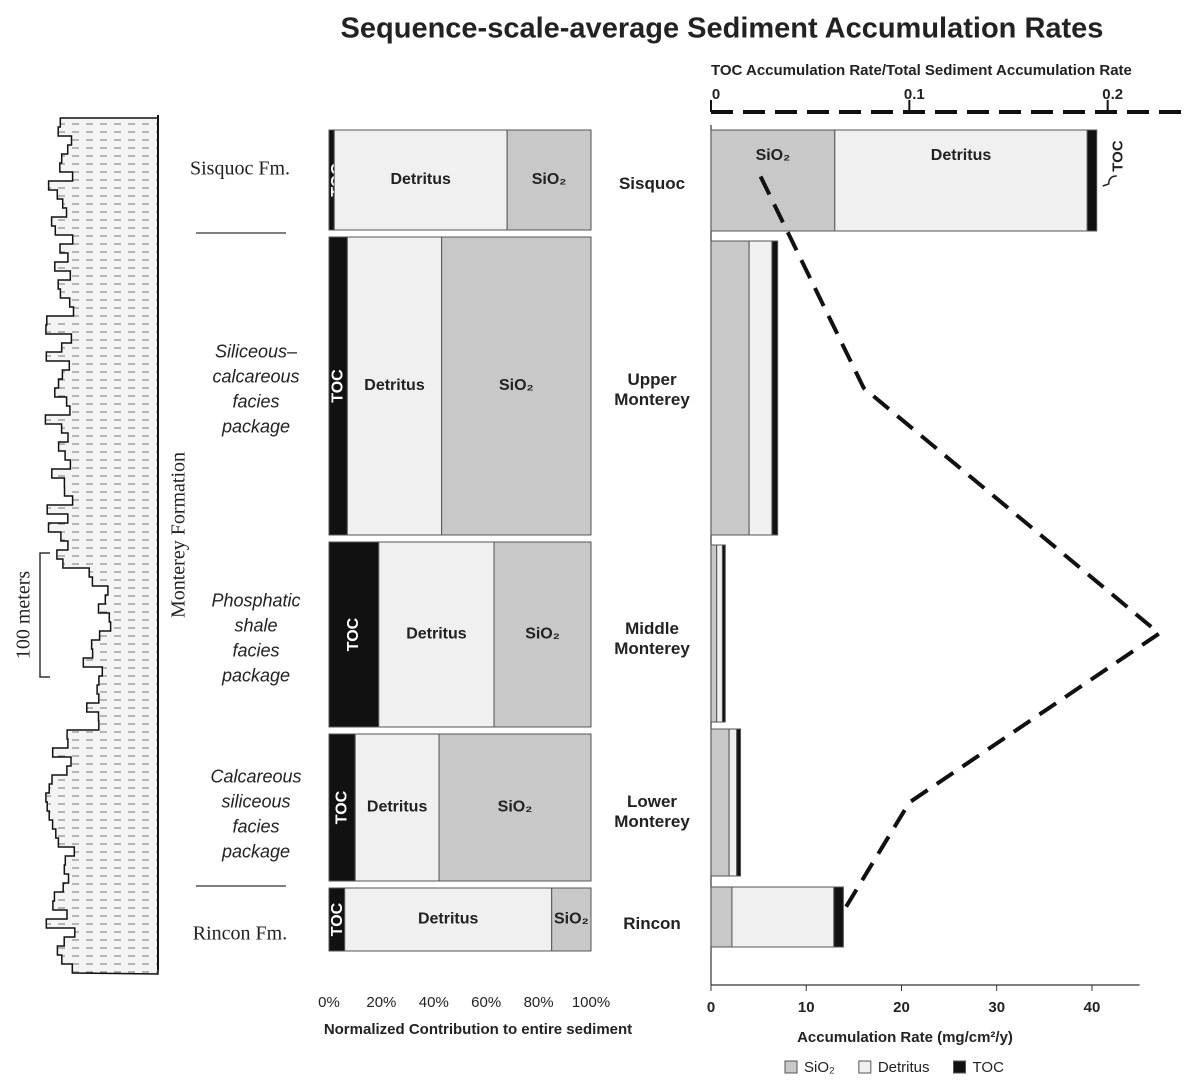  Describe the element at coordinates (901, 1007) in the screenshot. I see `x-tick-label: 20` at that location.